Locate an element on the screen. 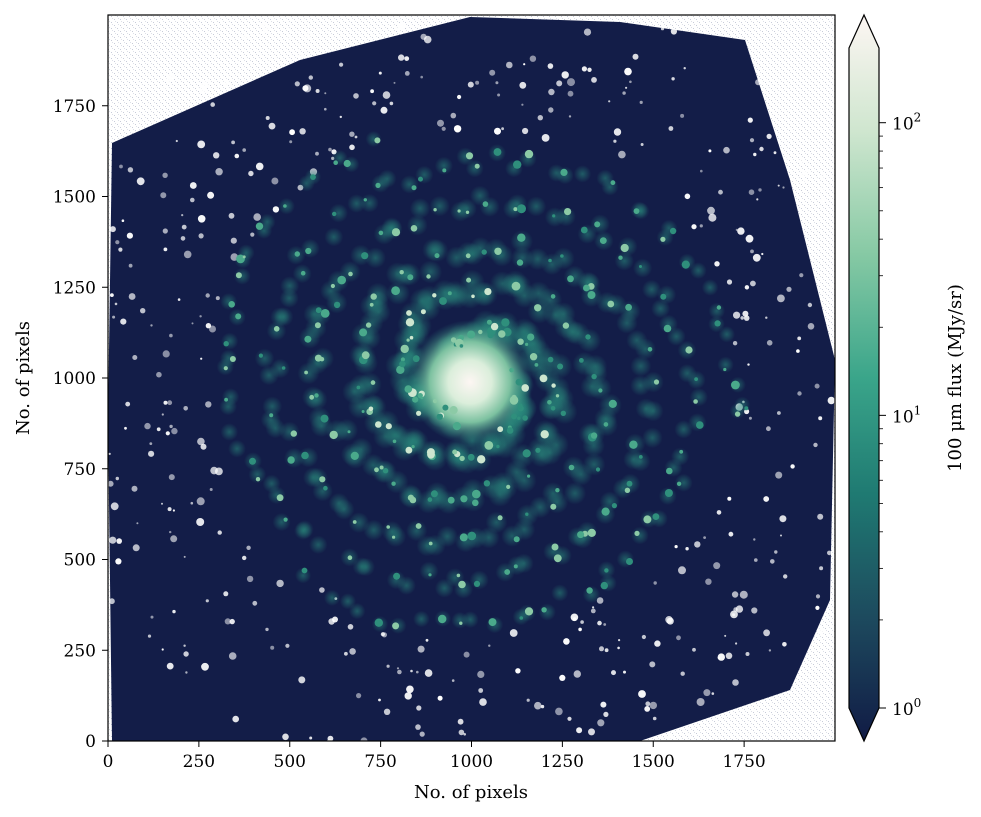  x-tick-label: 1750 is located at coordinates (743, 762).